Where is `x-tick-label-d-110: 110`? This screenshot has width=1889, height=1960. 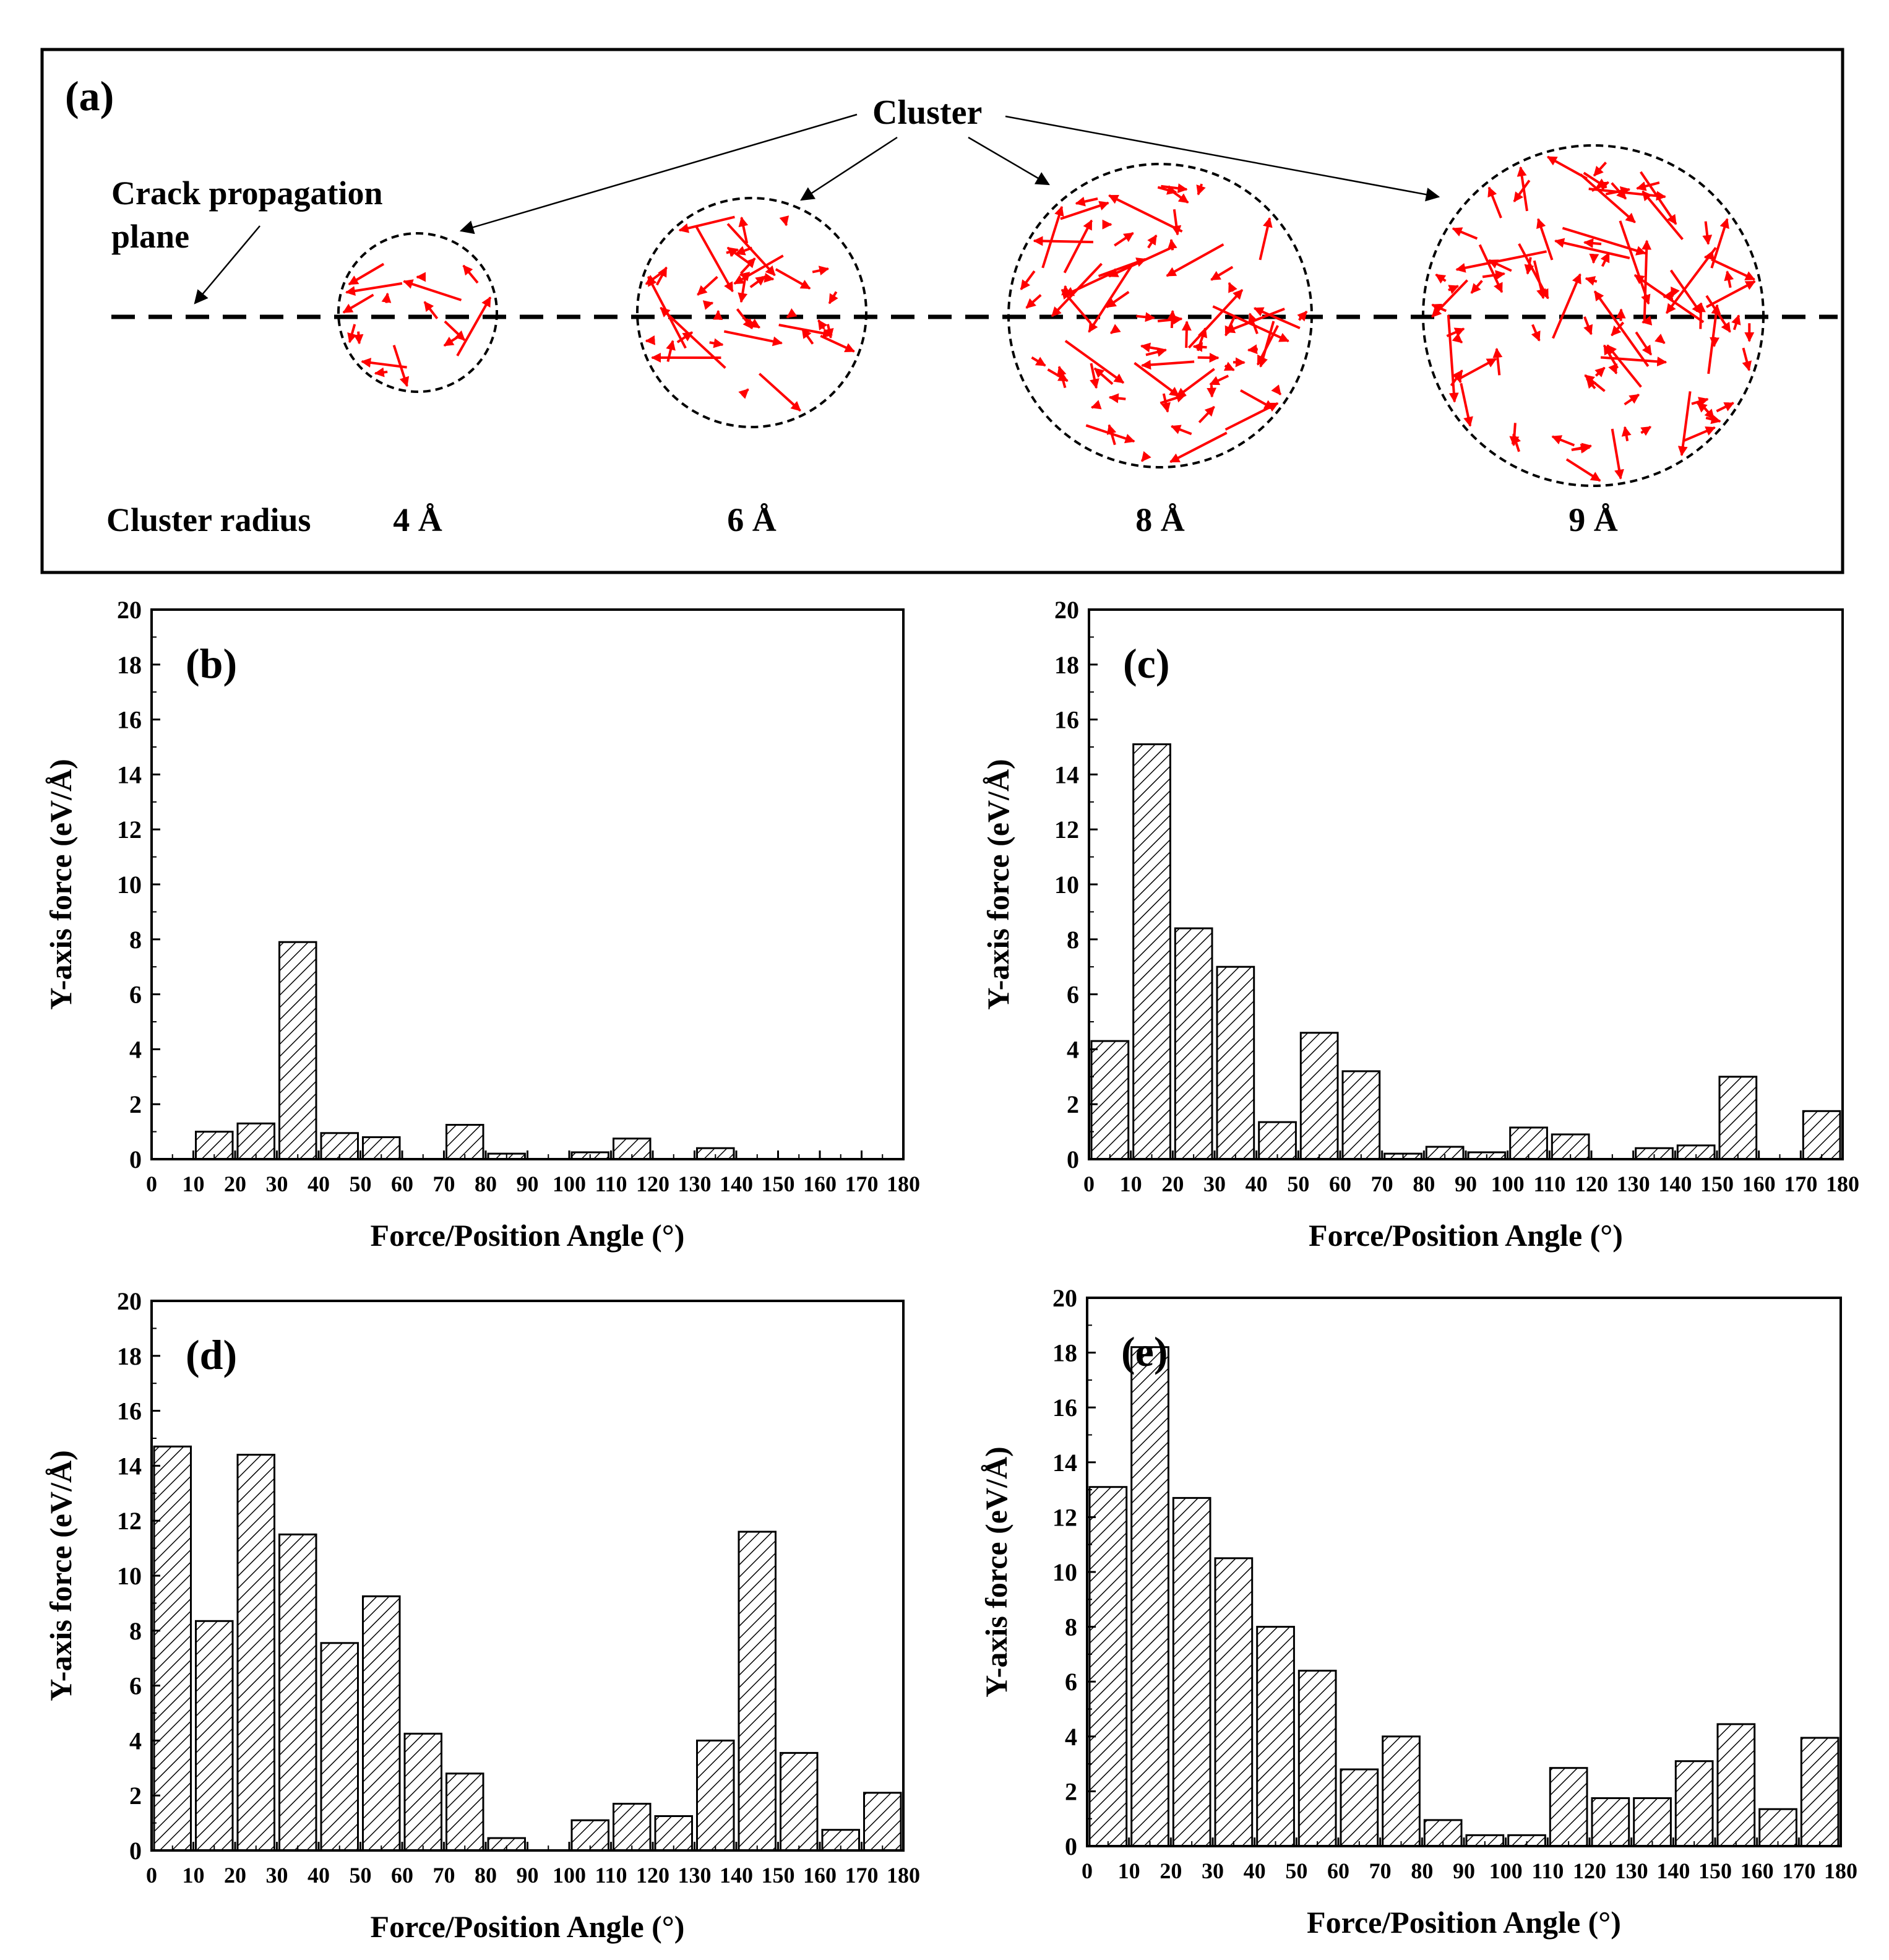 x-tick-label-d-110: 110 is located at coordinates (611, 1875).